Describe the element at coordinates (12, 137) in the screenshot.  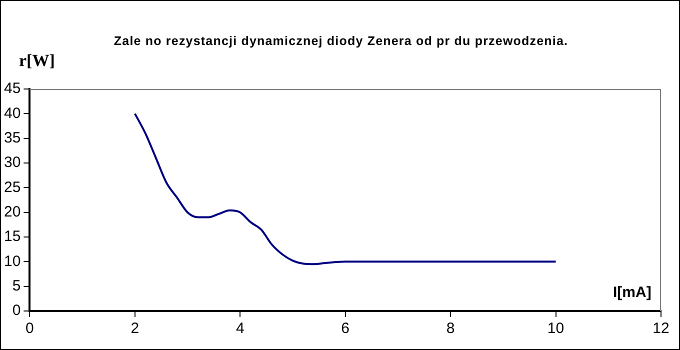
I see `y-tick-label: 35` at that location.